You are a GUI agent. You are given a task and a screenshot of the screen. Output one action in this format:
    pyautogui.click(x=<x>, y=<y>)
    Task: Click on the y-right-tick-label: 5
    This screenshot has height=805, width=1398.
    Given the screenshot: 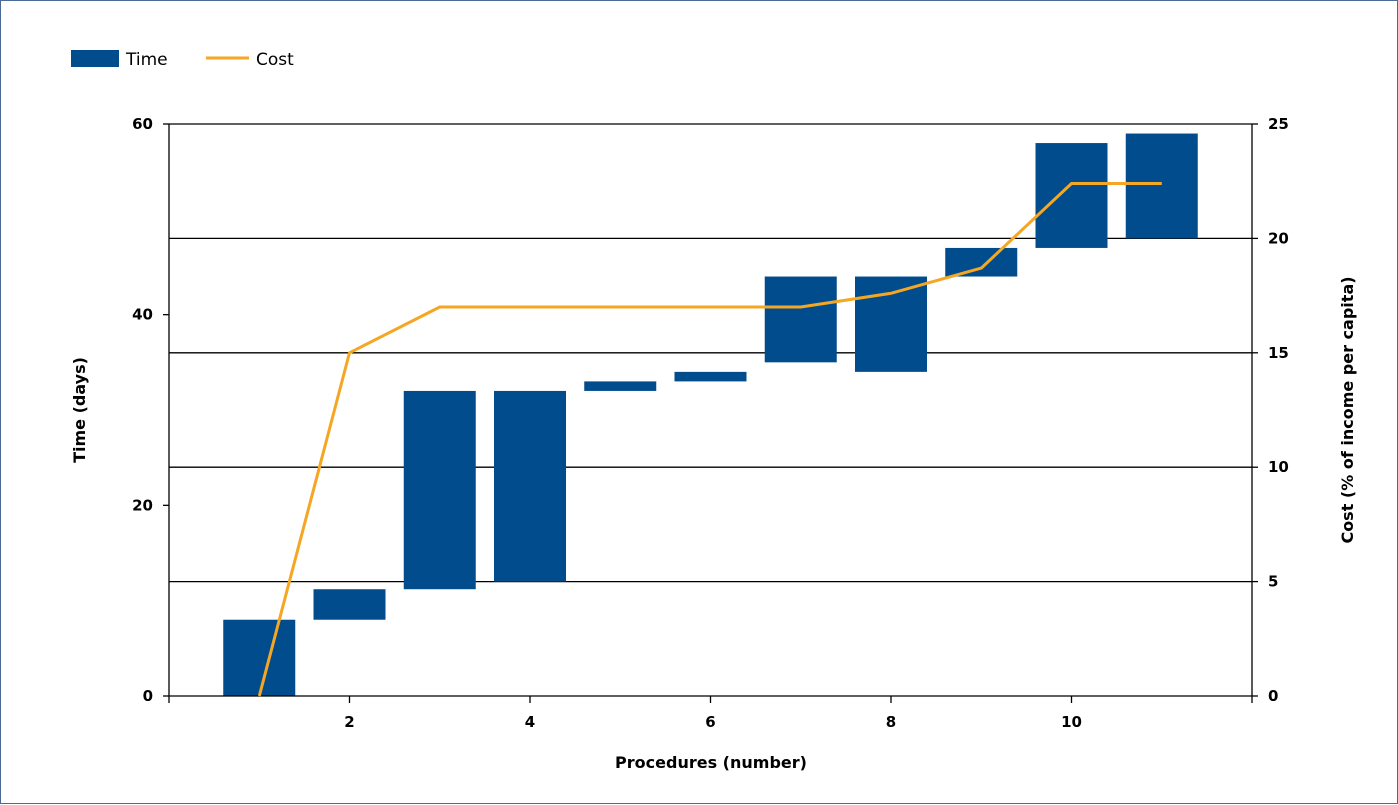 What is the action you would take?
    pyautogui.click(x=1273, y=582)
    